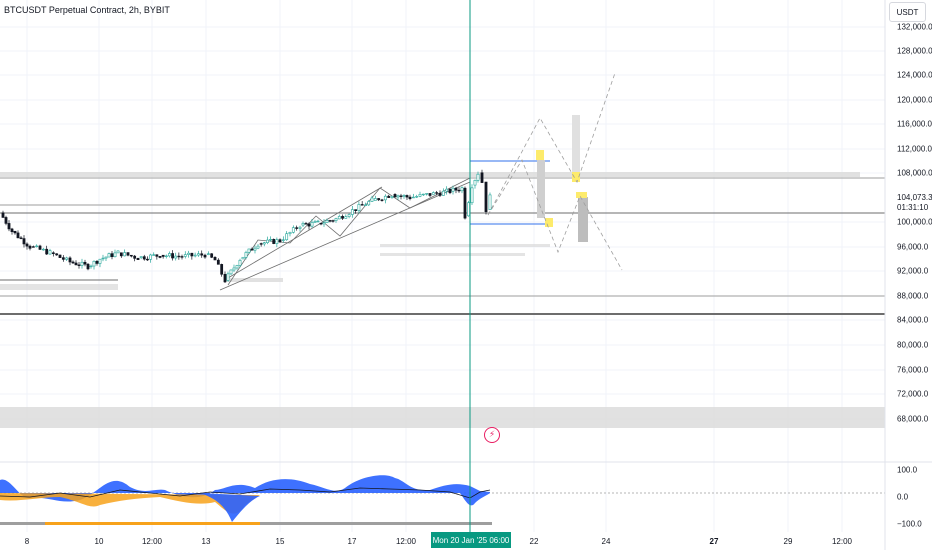 This screenshot has height=550, width=932. Describe the element at coordinates (99, 541) in the screenshot. I see `time-tick-label: 10` at that location.